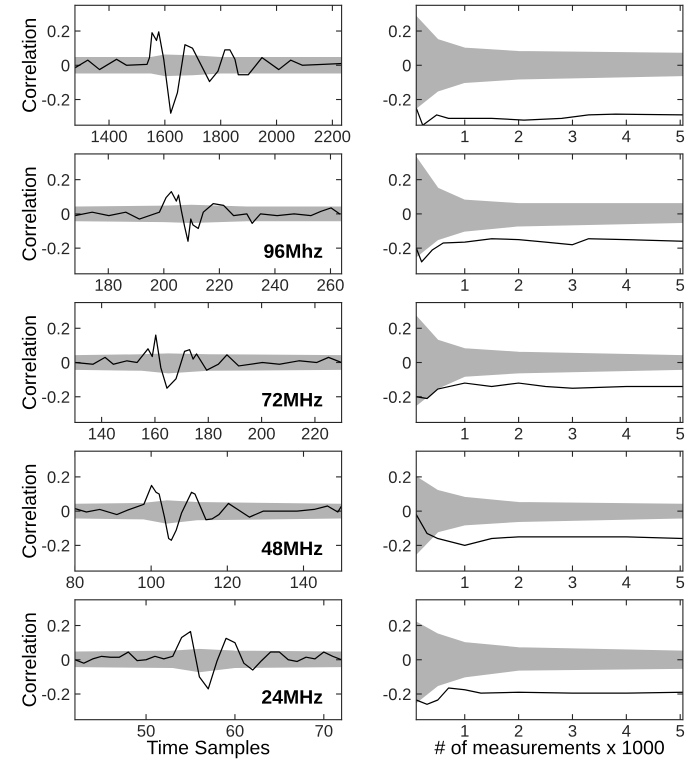 The width and height of the screenshot is (694, 764). I want to click on x-tick-label: 80, so click(75, 582).